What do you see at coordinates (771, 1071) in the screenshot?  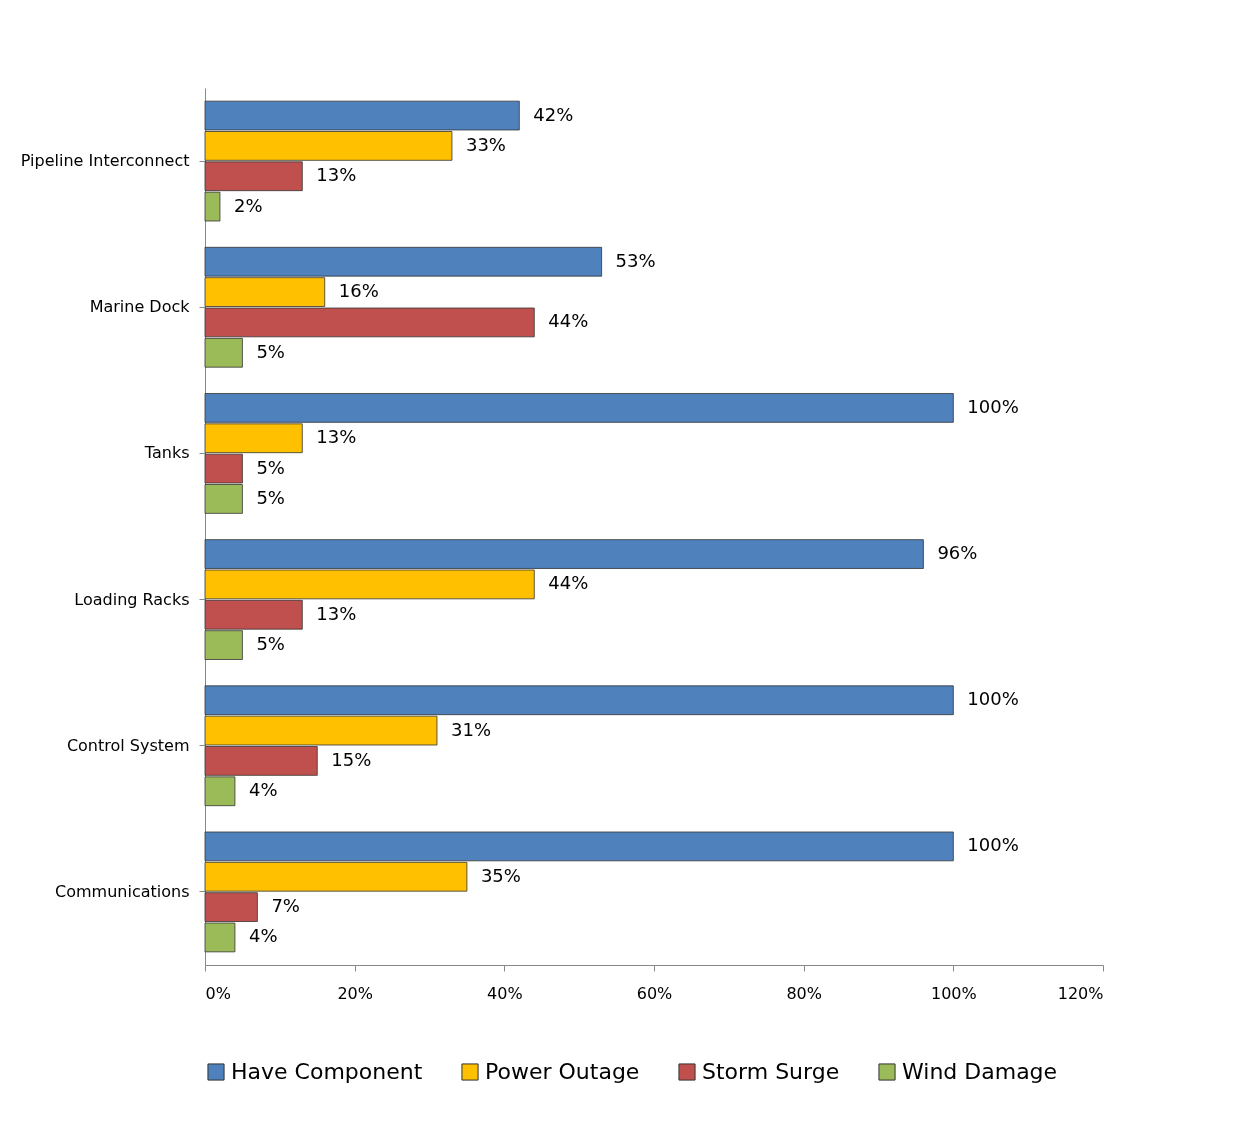 I see `legend-label: Storm Surge` at bounding box center [771, 1071].